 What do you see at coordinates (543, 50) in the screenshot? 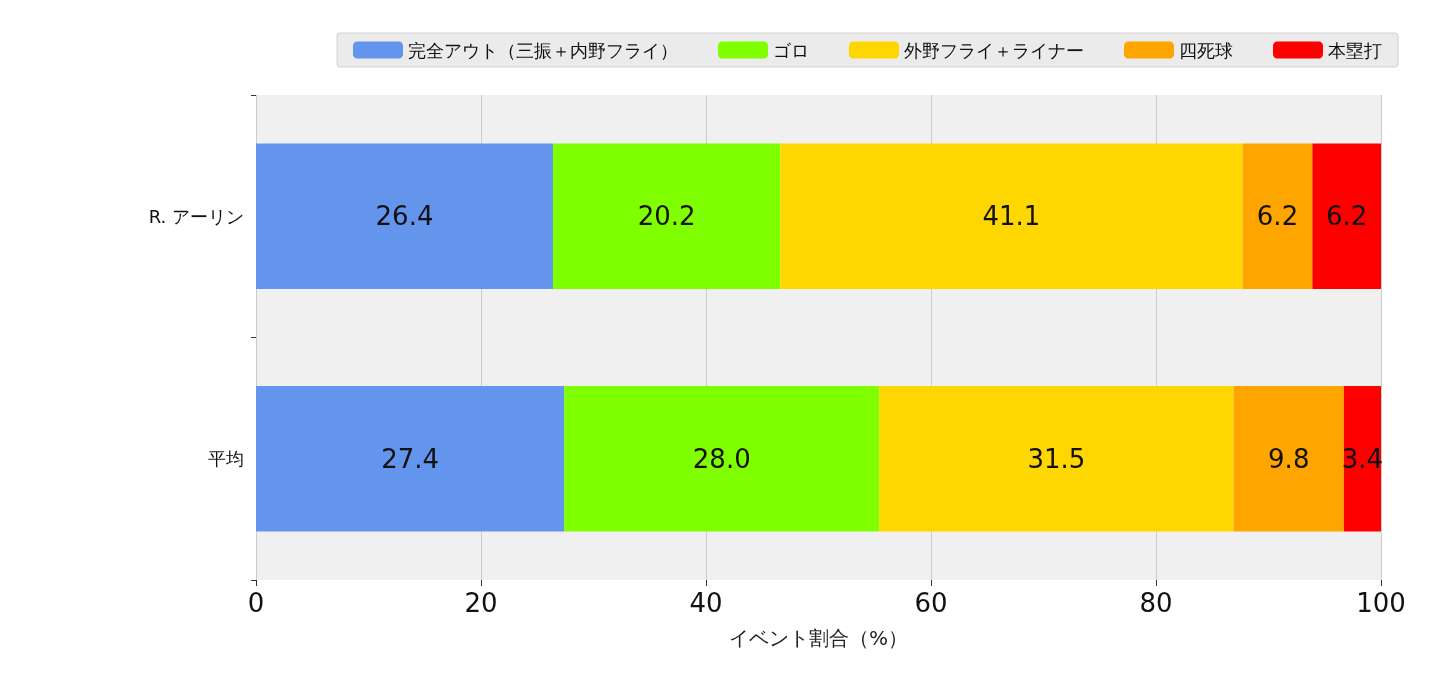
I see `legend-label: 完全アウト（三振＋内野フライ）` at bounding box center [543, 50].